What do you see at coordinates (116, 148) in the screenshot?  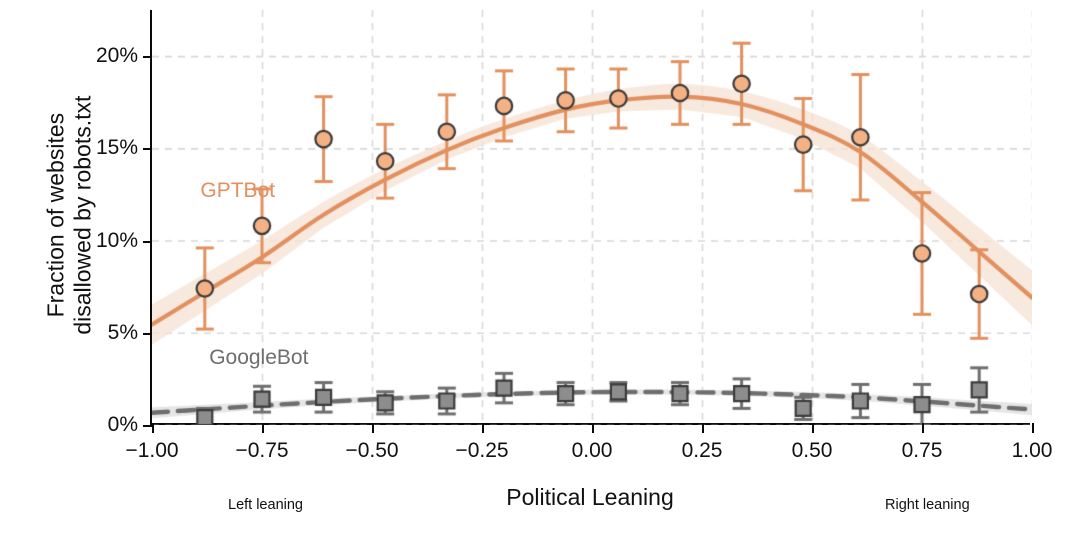 I see `y-tick-label: 15%` at bounding box center [116, 148].